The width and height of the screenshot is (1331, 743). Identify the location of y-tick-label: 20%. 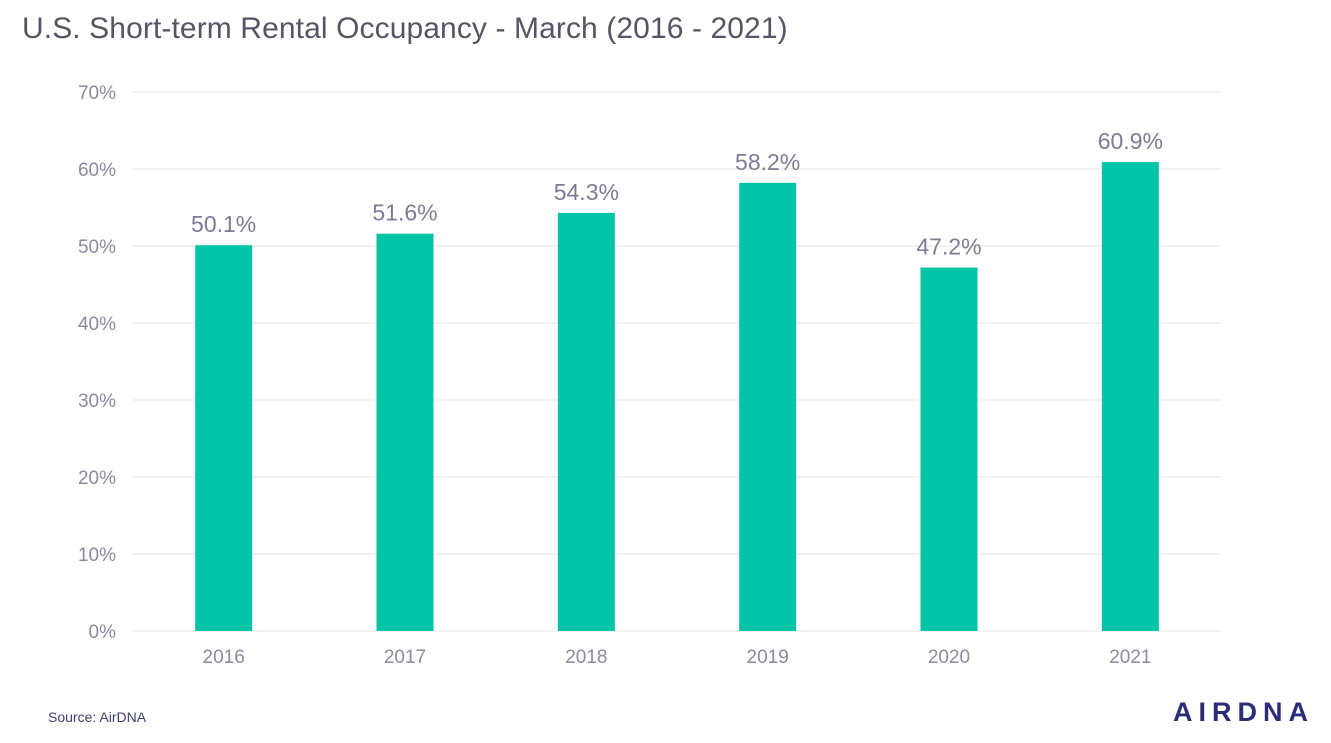
(97, 478).